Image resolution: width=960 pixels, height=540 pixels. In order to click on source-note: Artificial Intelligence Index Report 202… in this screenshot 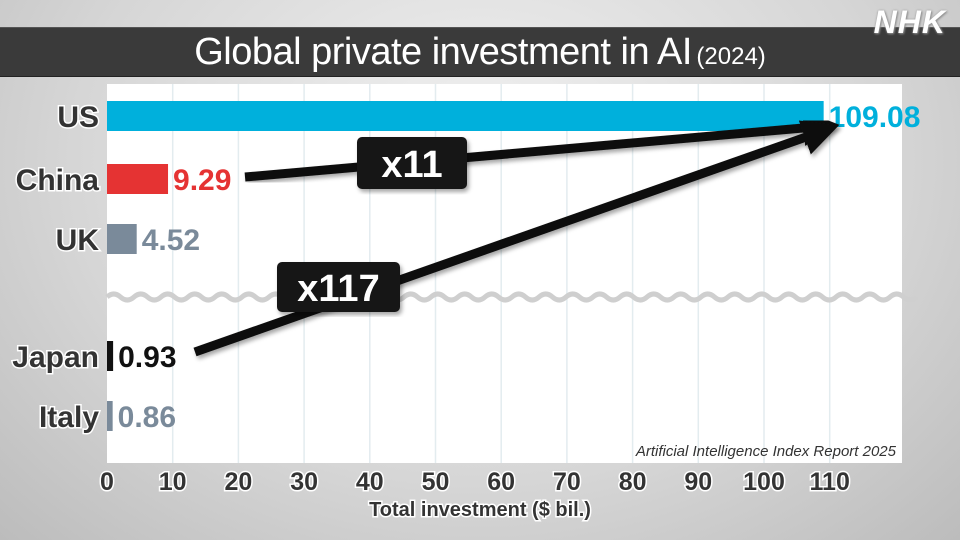, I will do `click(766, 451)`.